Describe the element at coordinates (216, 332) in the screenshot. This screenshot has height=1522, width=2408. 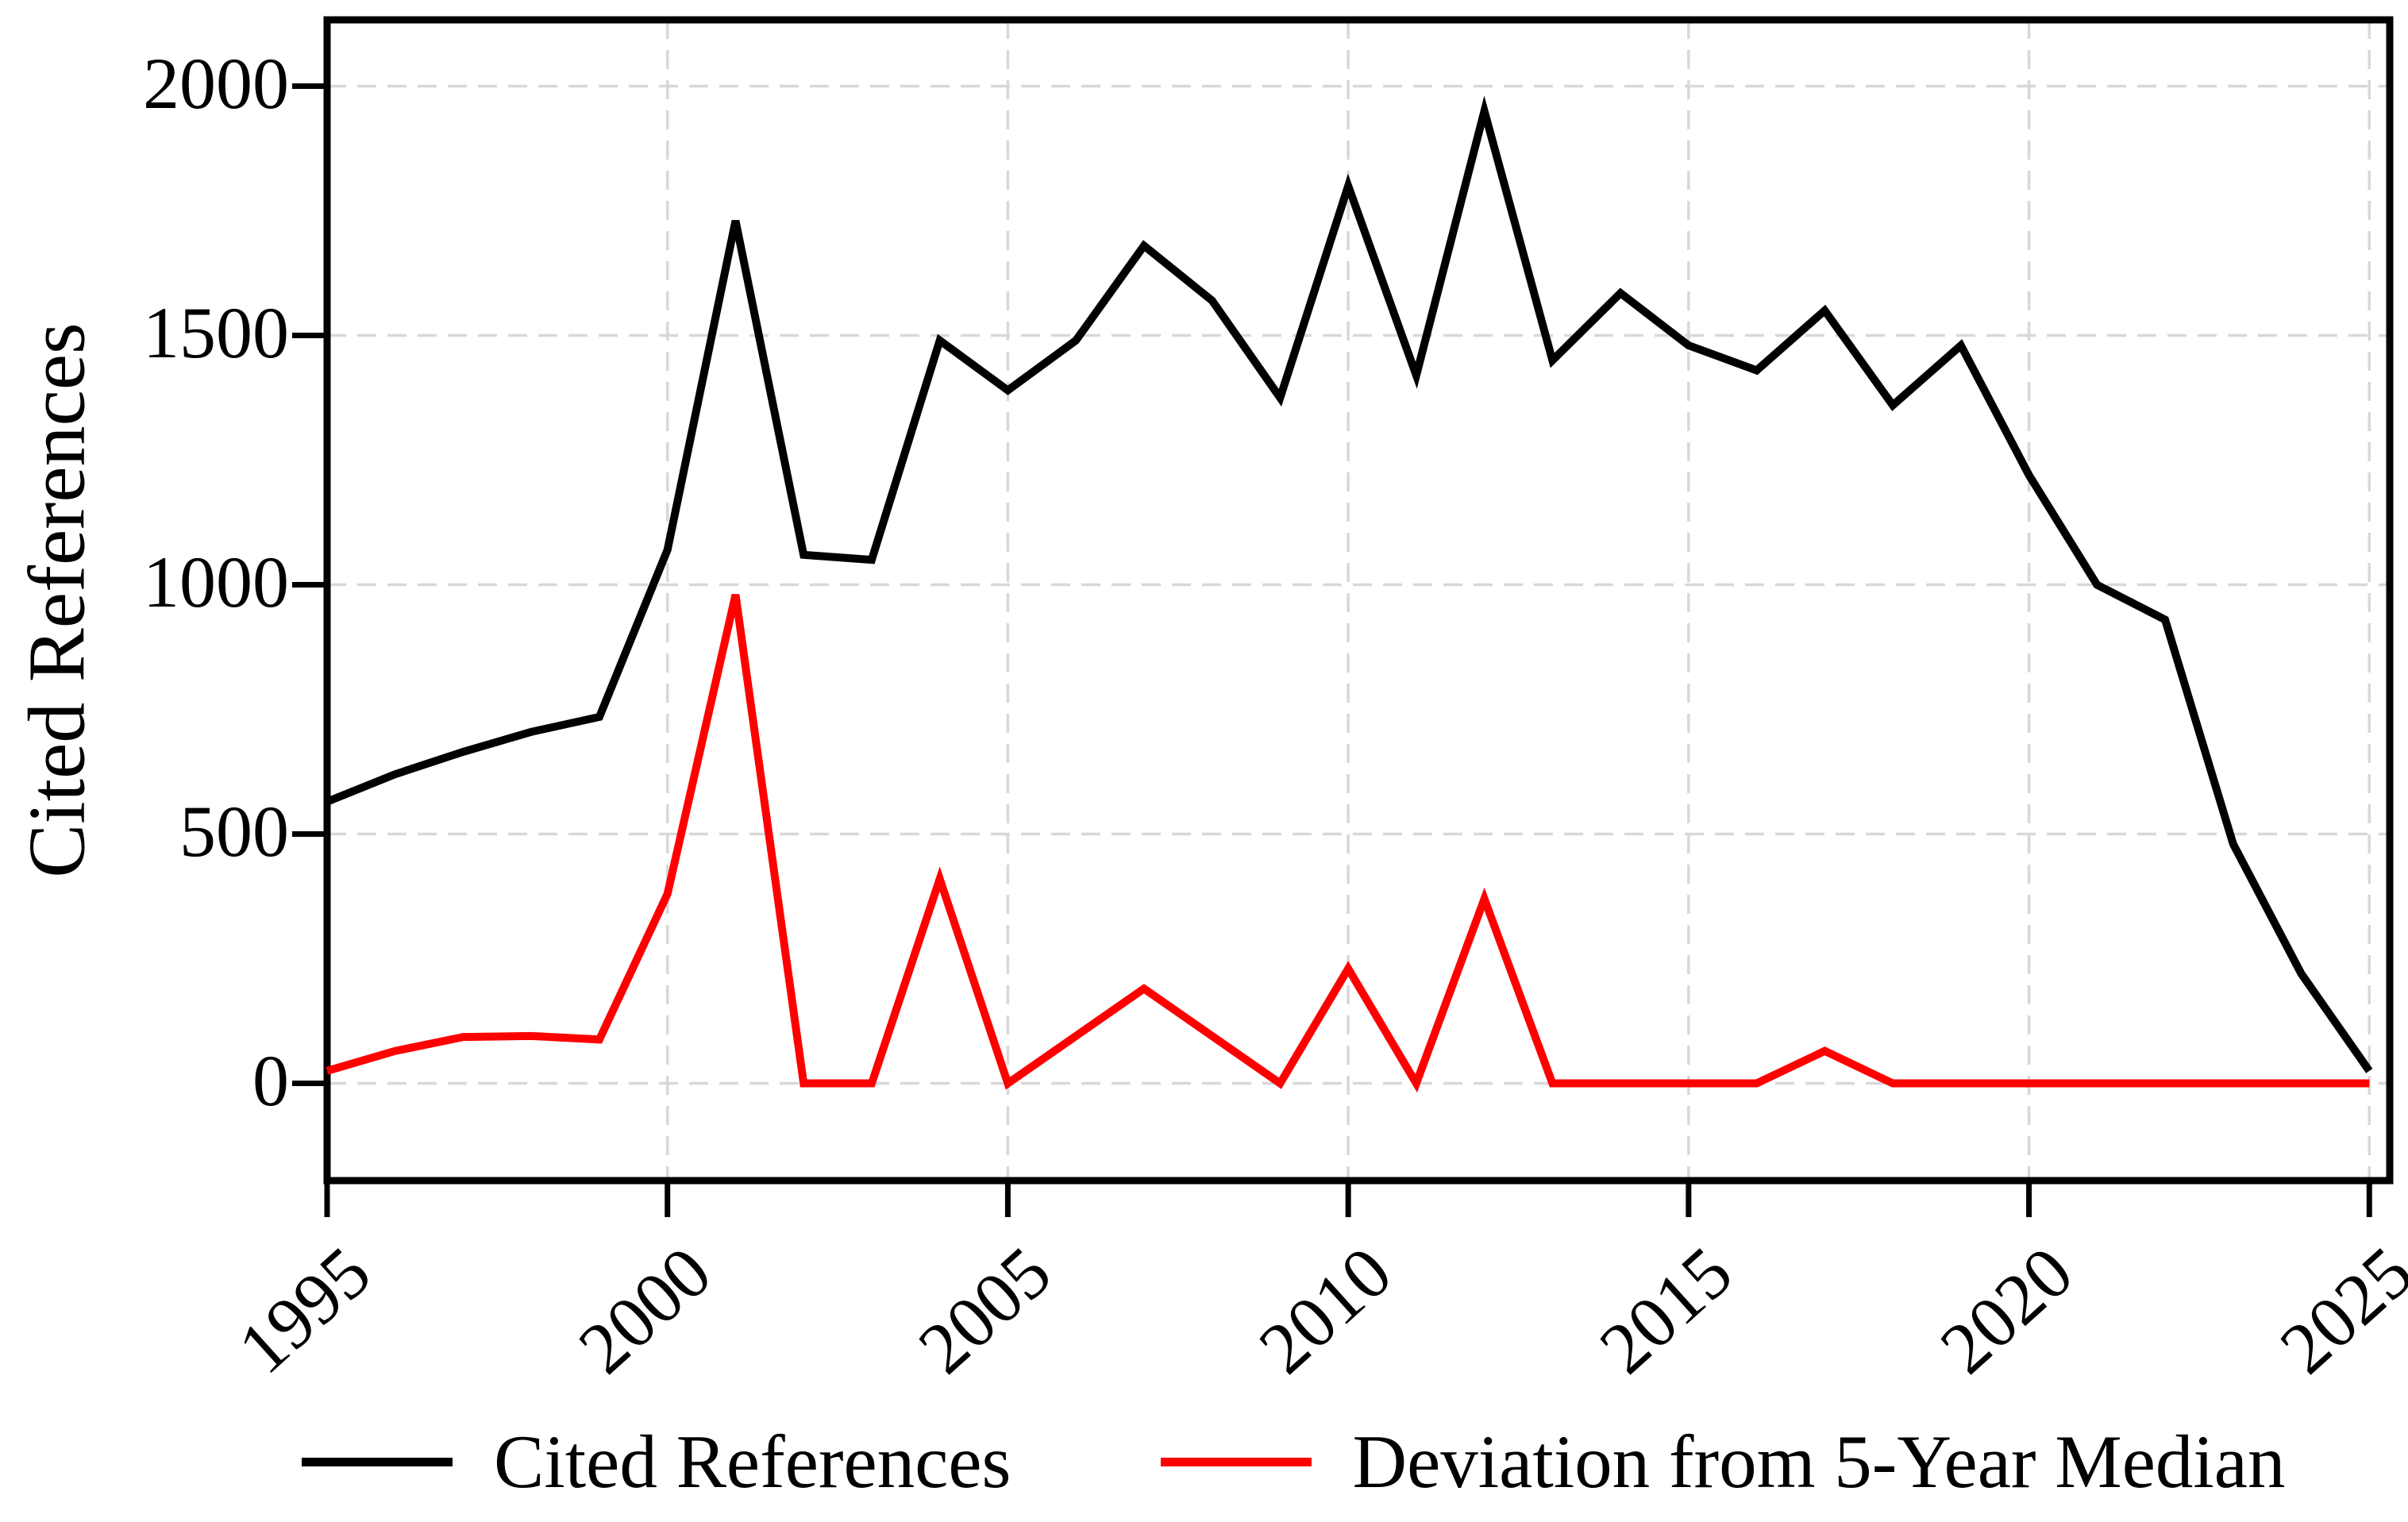
I see `y-tick-label: 1500` at that location.